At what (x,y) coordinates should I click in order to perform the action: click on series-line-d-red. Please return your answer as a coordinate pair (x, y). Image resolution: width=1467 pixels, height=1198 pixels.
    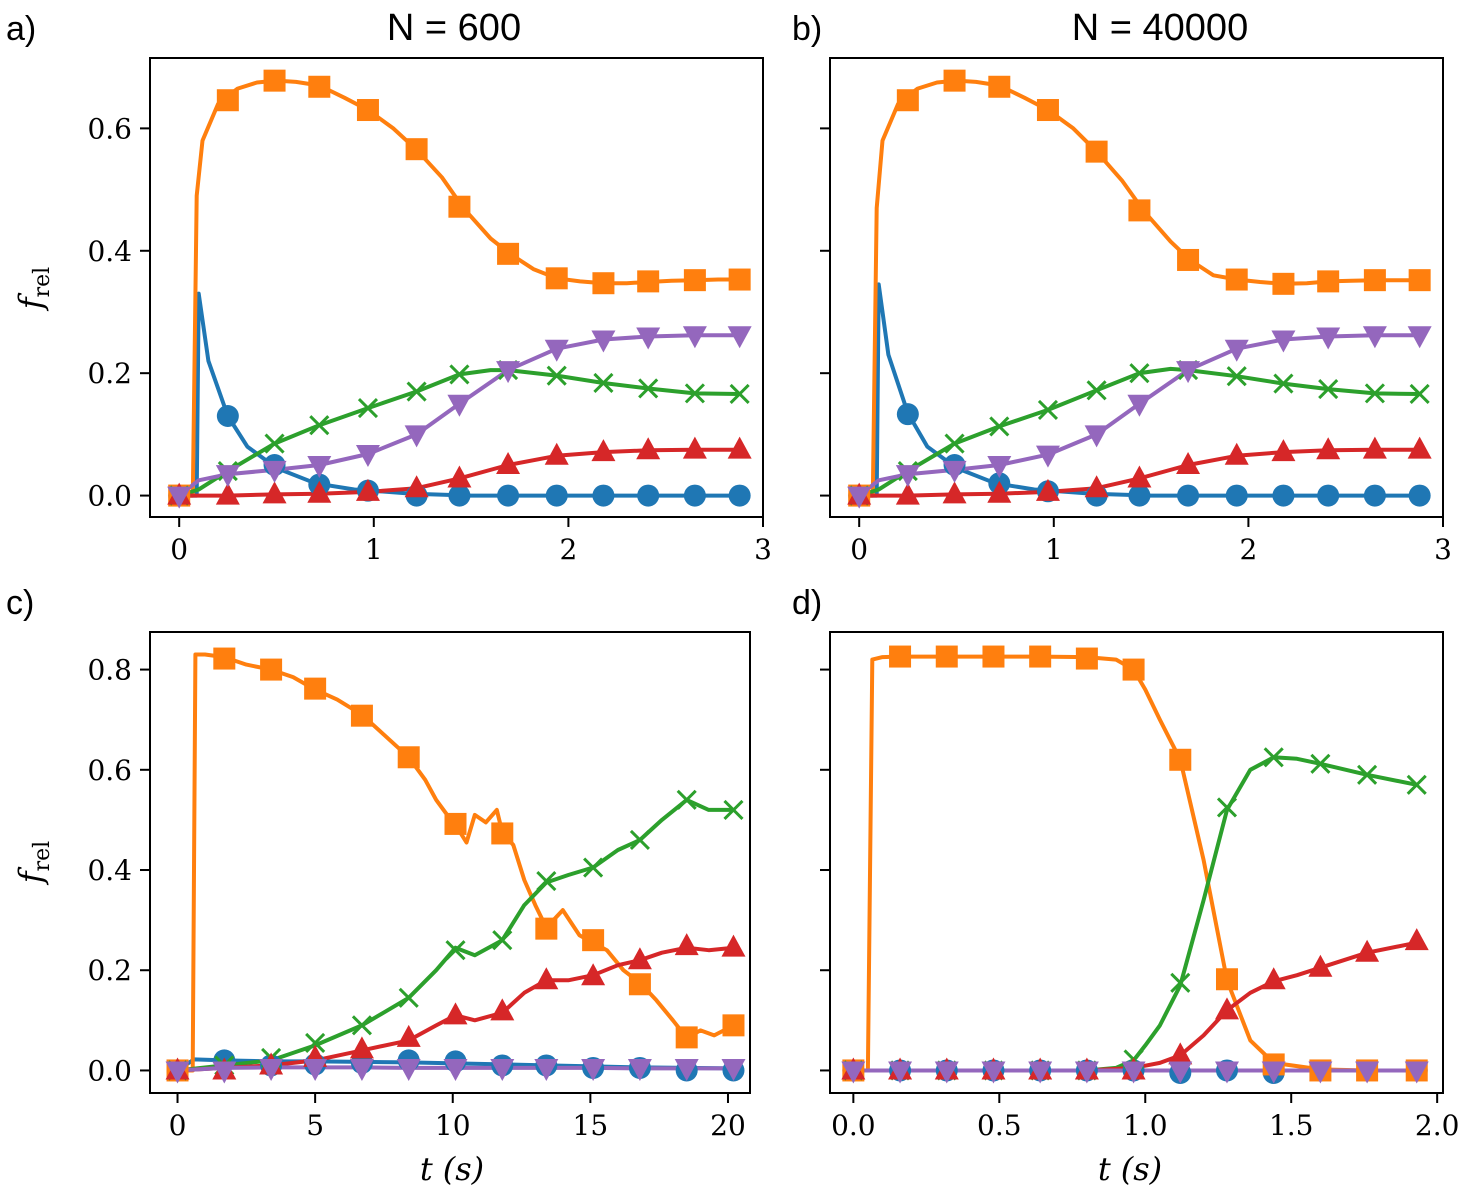
    Looking at the image, I should click on (1135, 1006).